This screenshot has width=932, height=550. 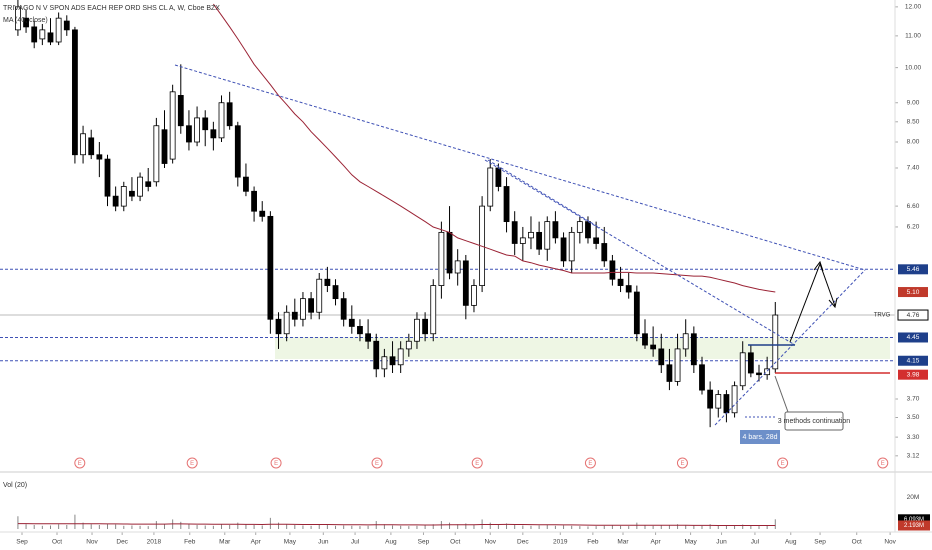 I want to click on price-label: 4.76, so click(x=913, y=315).